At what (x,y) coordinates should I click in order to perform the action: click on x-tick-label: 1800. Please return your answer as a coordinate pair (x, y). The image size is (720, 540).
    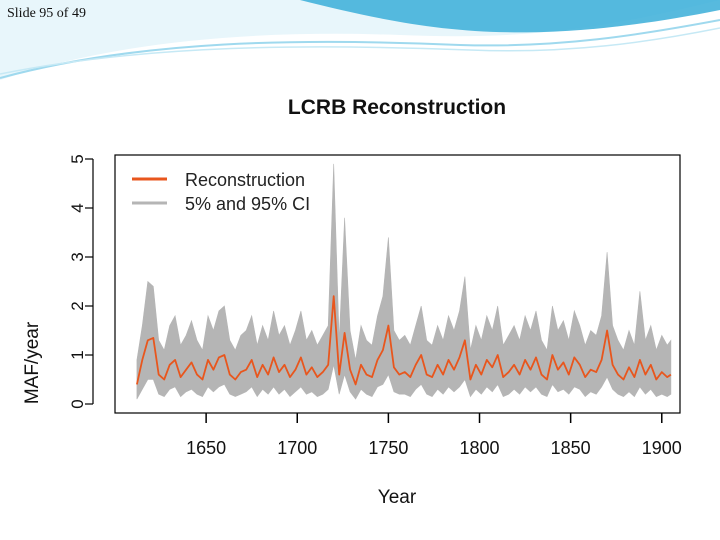
    Looking at the image, I should click on (479, 448).